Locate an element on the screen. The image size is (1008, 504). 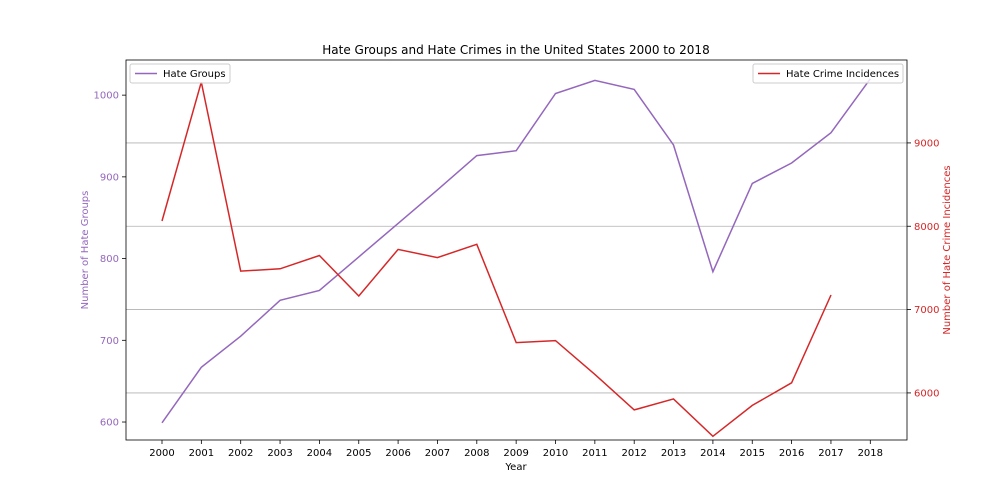
x-tick-label: 2004 is located at coordinates (319, 453).